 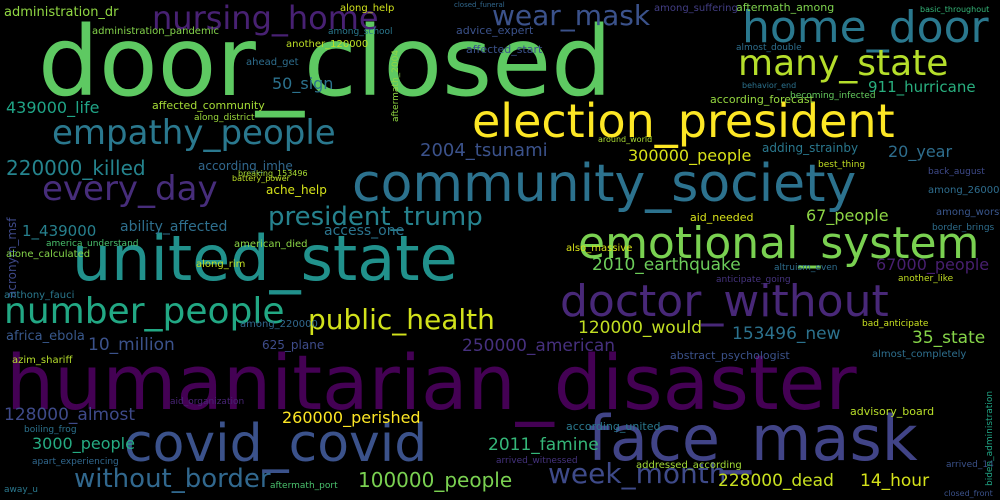 I want to click on word: adding_strainby, so click(x=810, y=148).